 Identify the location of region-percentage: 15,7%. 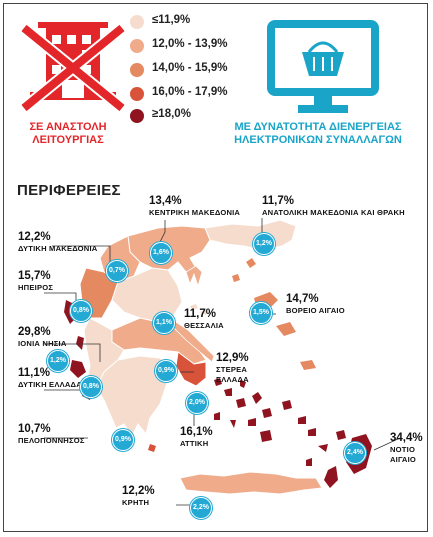
(34, 276).